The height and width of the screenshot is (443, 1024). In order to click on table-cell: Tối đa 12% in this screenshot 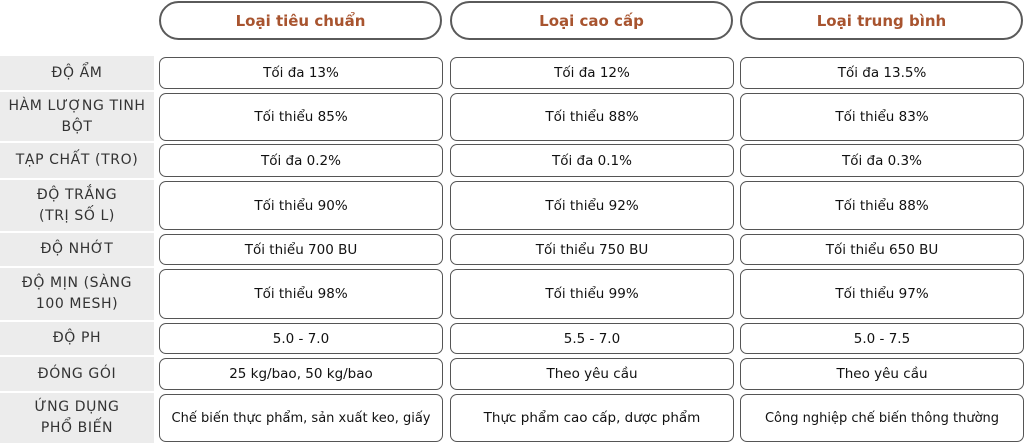, I will do `click(592, 73)`.